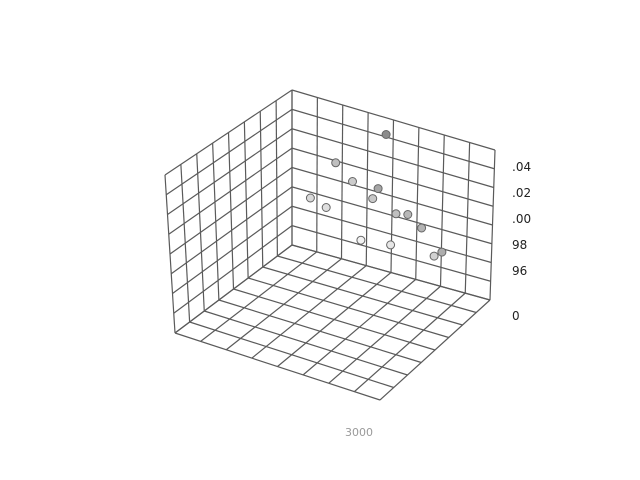 This screenshot has height=480, width=640. I want to click on z-tick-label: .02, so click(521, 193).